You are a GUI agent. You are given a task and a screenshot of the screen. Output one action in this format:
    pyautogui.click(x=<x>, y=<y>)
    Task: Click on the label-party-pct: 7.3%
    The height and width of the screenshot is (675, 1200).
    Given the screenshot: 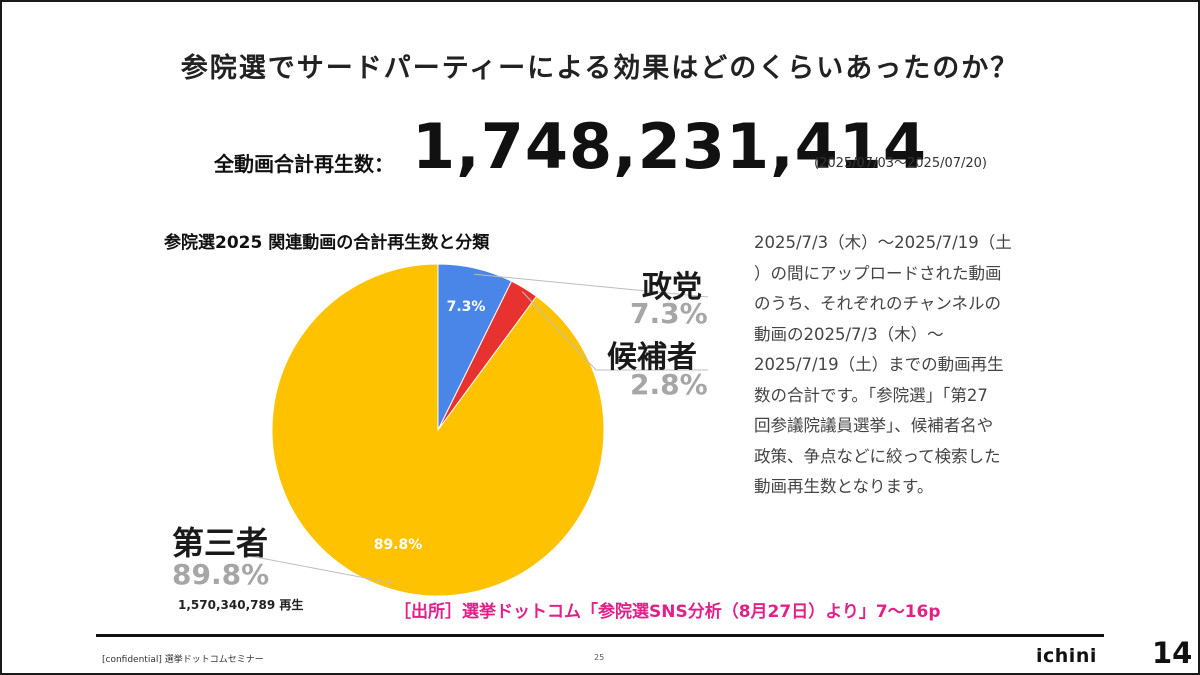 What is the action you would take?
    pyautogui.click(x=669, y=313)
    